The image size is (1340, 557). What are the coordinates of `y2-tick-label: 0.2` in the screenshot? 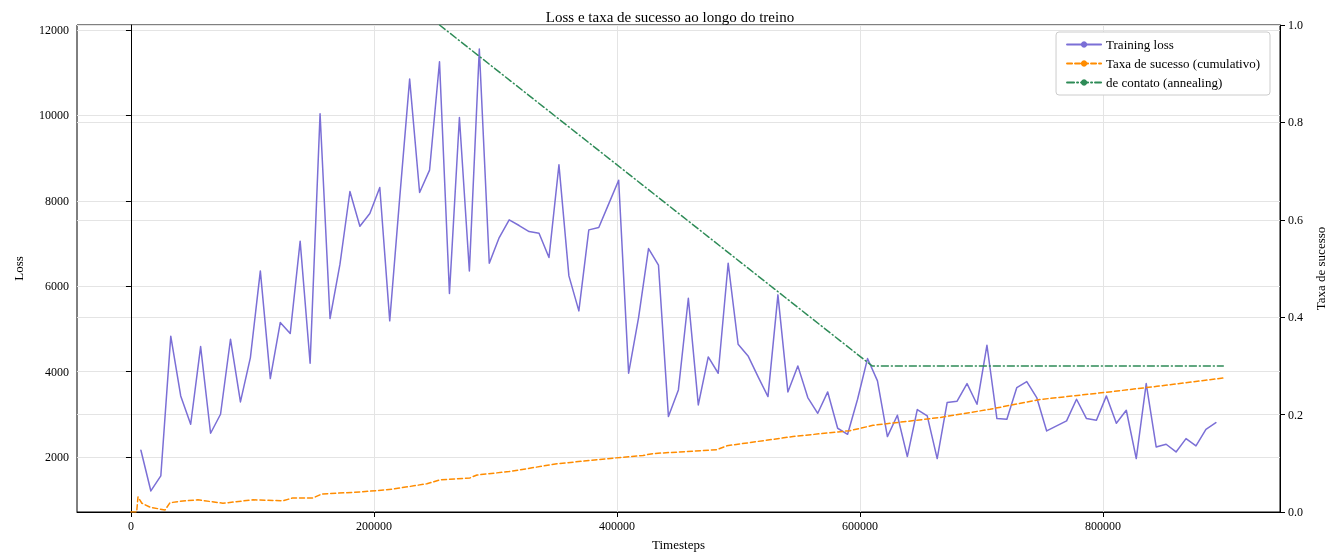 It's located at (1295, 414).